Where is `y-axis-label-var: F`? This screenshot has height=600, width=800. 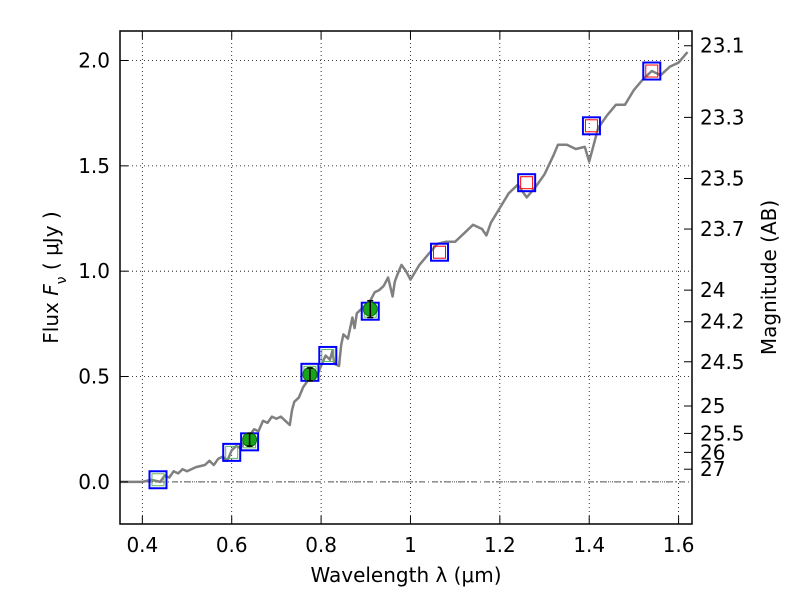 y-axis-label-var: F is located at coordinates (51, 290).